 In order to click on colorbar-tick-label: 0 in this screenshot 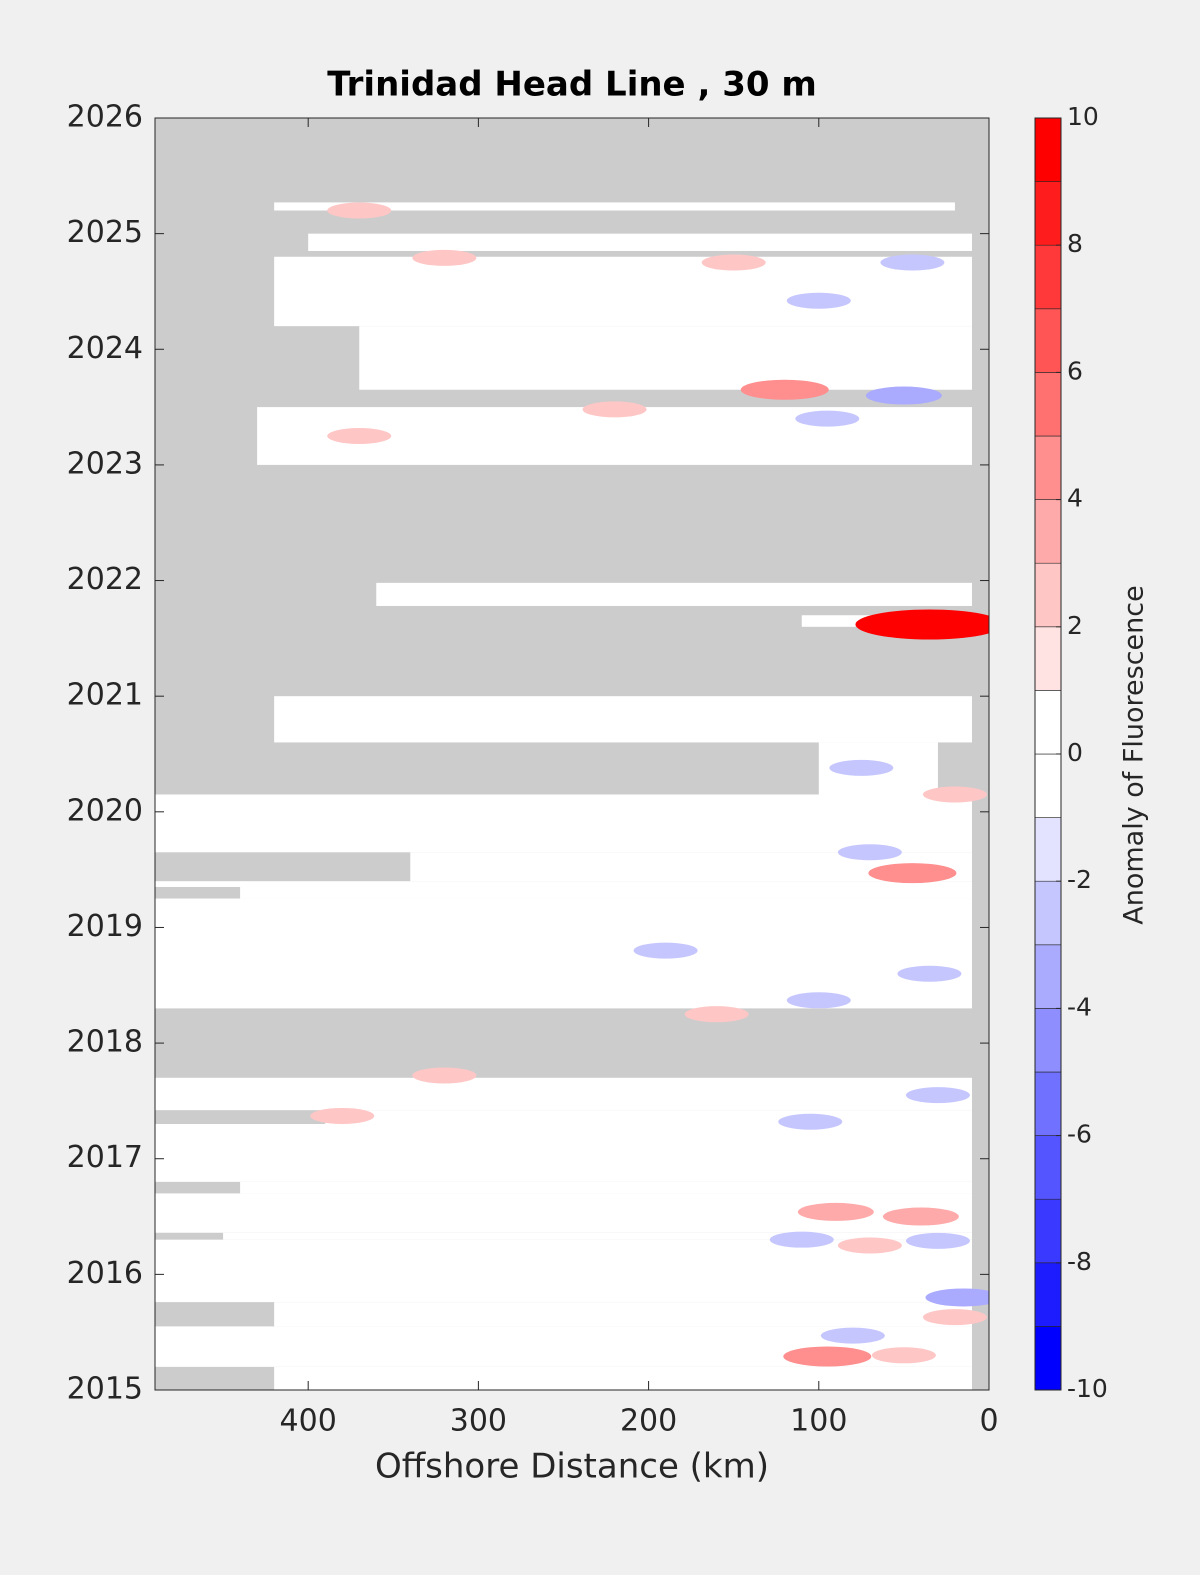, I will do `click(1075, 752)`.